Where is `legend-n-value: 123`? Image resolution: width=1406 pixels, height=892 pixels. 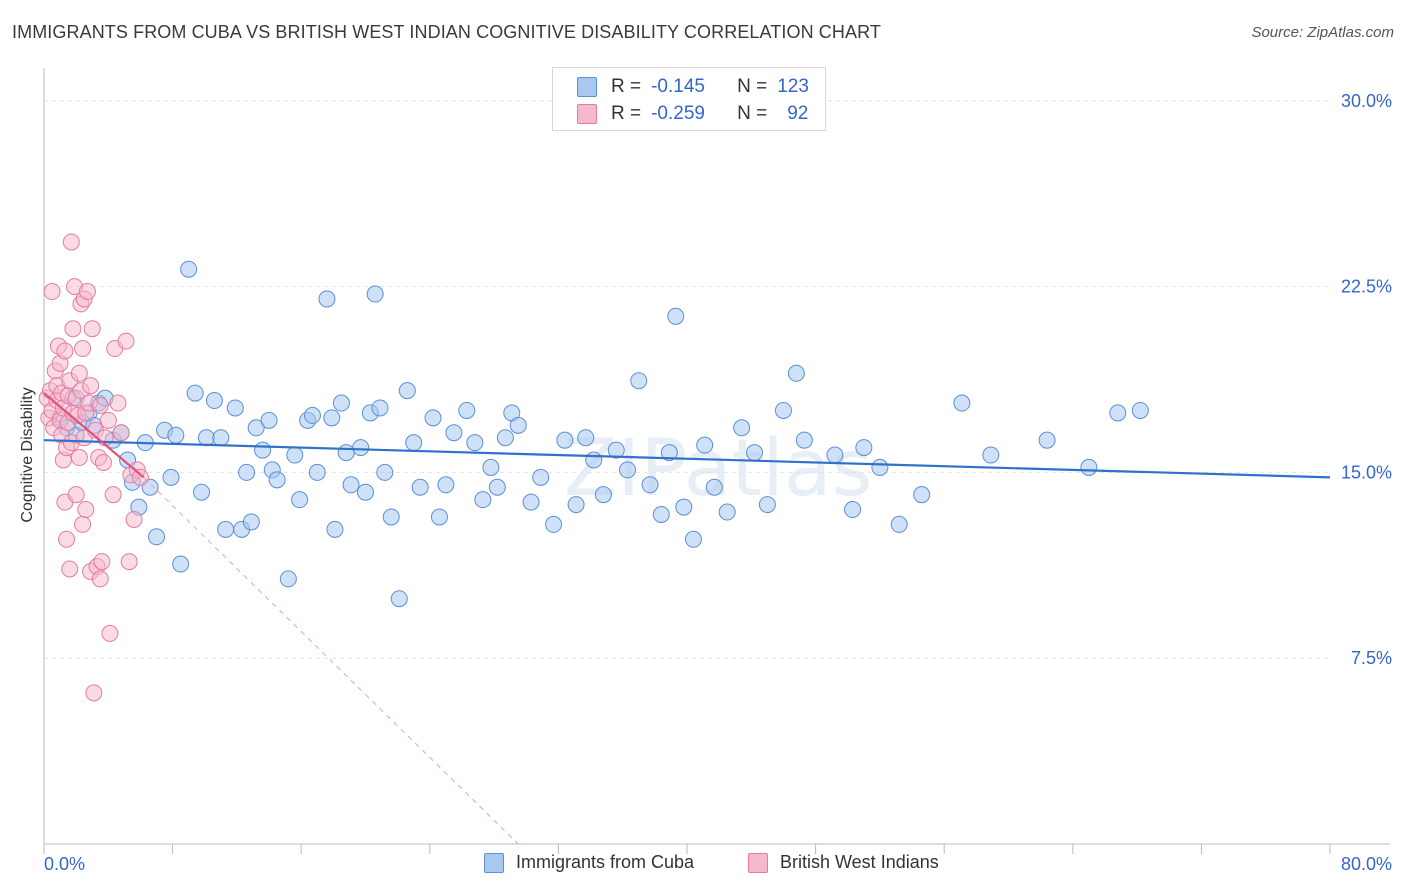 legend-n-value: 123 is located at coordinates (793, 86).